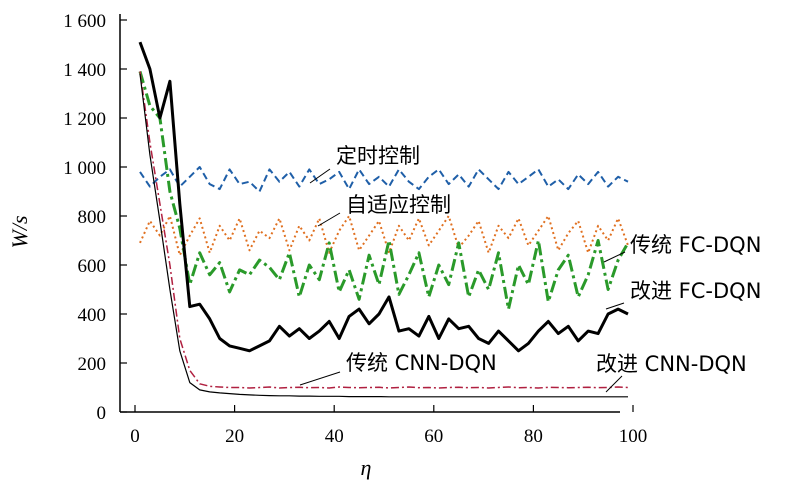 The width and height of the screenshot is (800, 485). What do you see at coordinates (92, 217) in the screenshot?
I see `y-tick-label: 800` at bounding box center [92, 217].